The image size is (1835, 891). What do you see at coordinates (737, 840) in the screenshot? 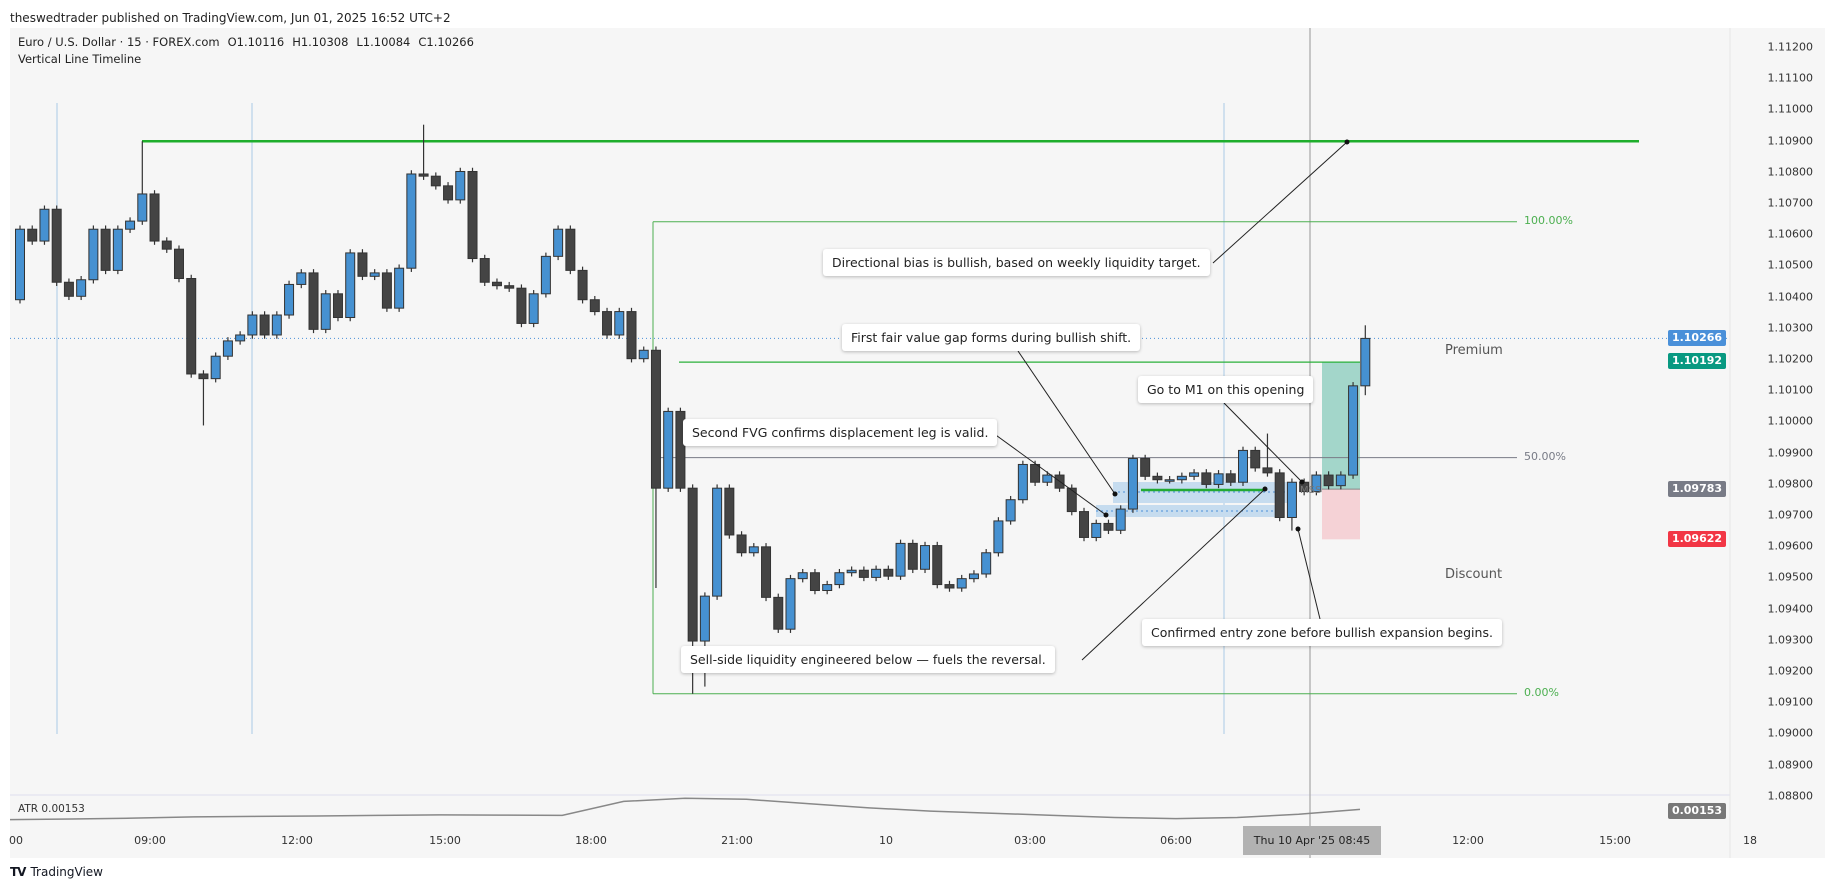
I see `time-tick-label: 21:00` at bounding box center [737, 840].